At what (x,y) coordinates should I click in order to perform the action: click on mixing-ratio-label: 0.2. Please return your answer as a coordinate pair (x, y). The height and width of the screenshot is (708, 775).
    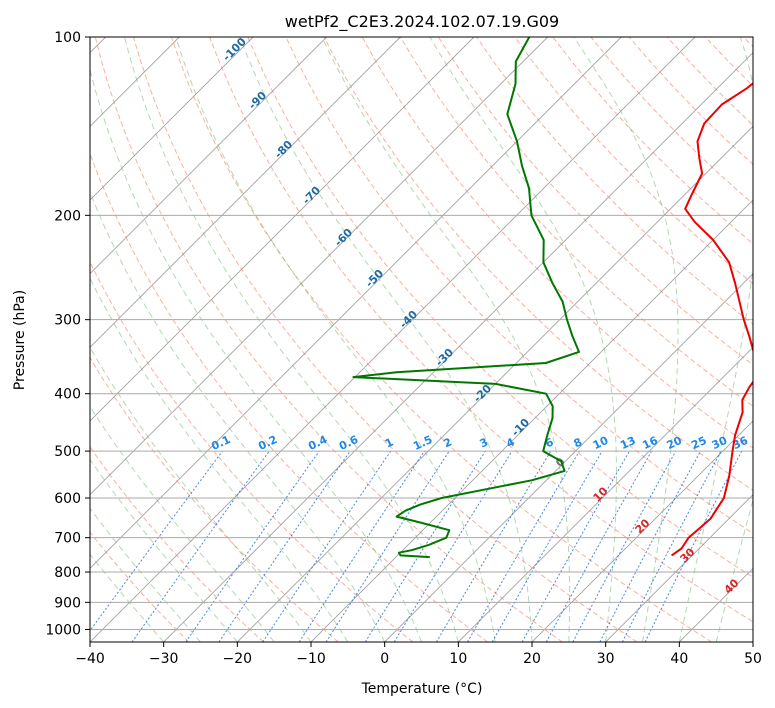
    Looking at the image, I should click on (267, 443).